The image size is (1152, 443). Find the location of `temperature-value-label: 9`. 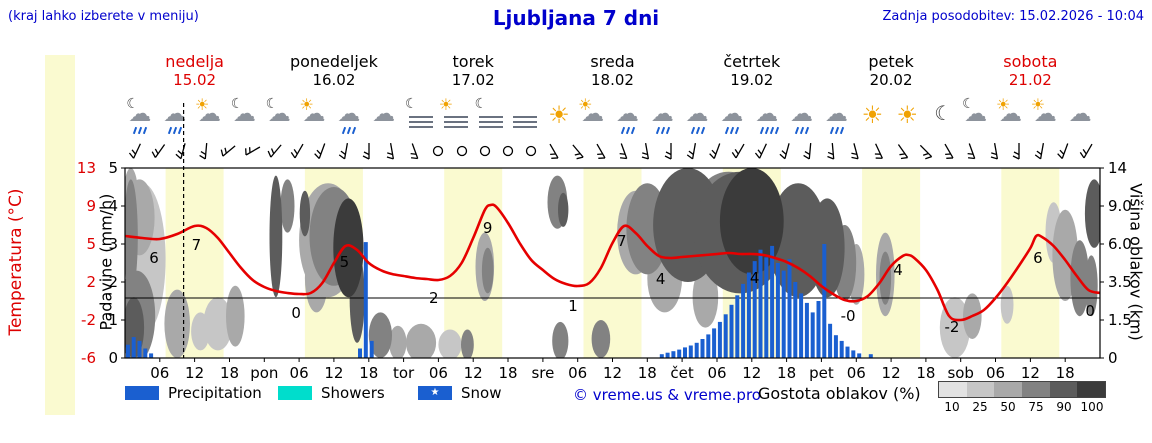

temperature-value-label: 9 is located at coordinates (488, 228).